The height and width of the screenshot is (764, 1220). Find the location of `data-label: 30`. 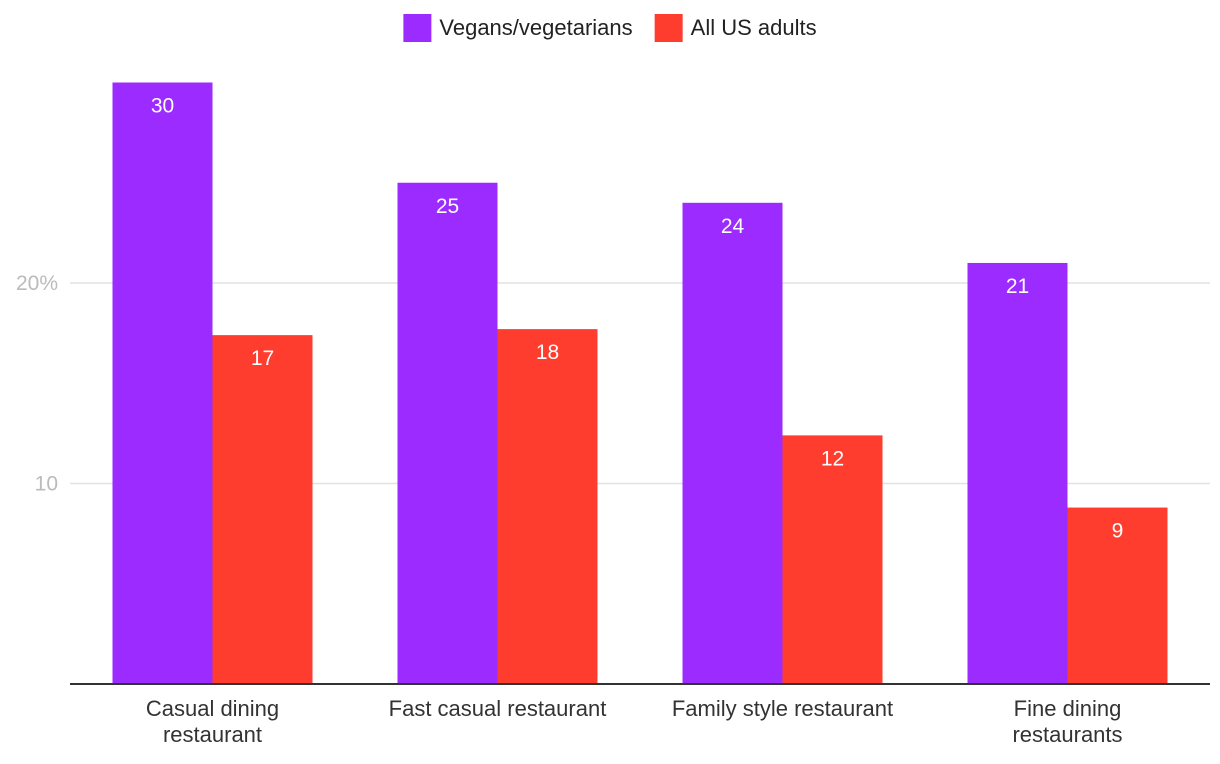

data-label: 30 is located at coordinates (162, 106).